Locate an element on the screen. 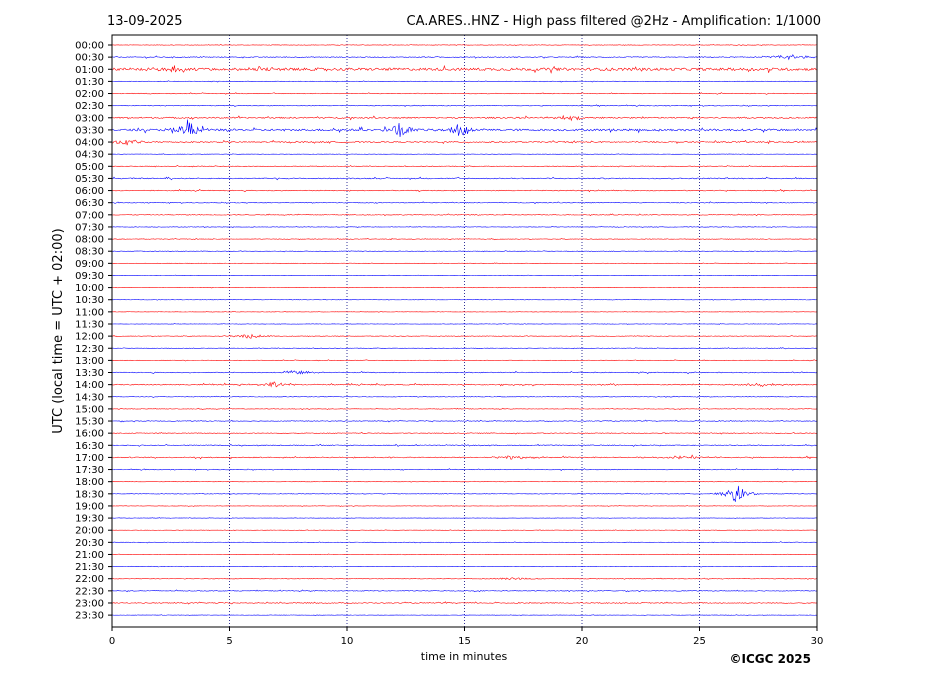 Image resolution: width=927 pixels, height=700 pixels. x-tick-label: 15 is located at coordinates (464, 641).